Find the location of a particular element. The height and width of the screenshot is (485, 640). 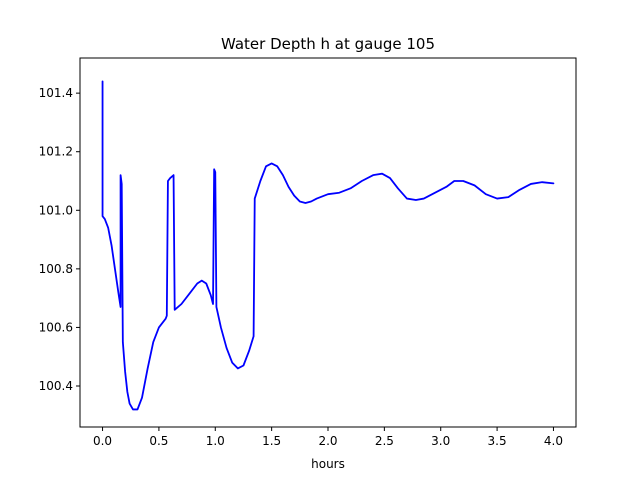

x-tick-label: 3.5 is located at coordinates (497, 441).